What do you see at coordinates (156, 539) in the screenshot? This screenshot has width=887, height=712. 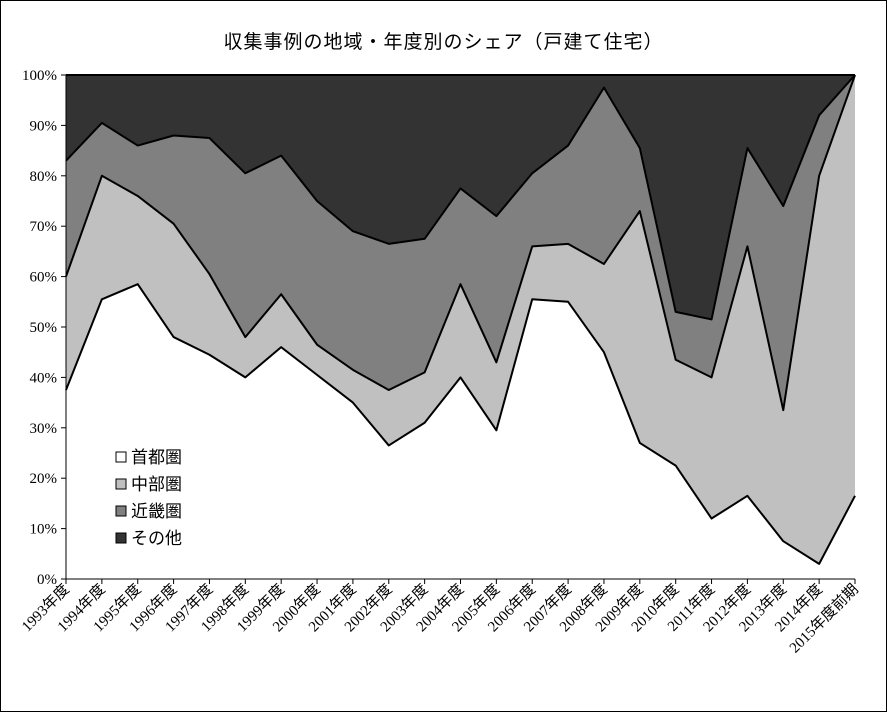 I see `legend-label: その他` at bounding box center [156, 539].